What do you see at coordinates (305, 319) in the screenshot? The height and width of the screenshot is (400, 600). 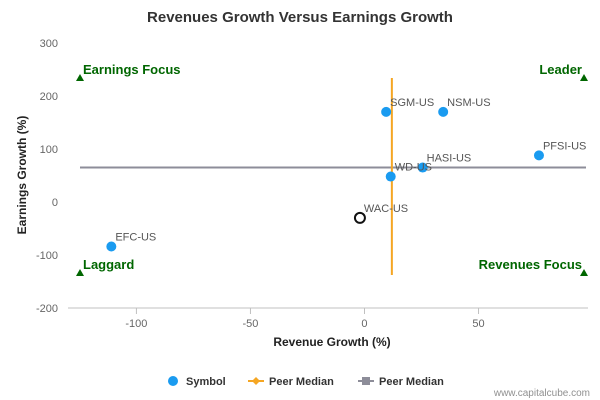 I see `x-axis: -100 -50 0 50` at bounding box center [305, 319].